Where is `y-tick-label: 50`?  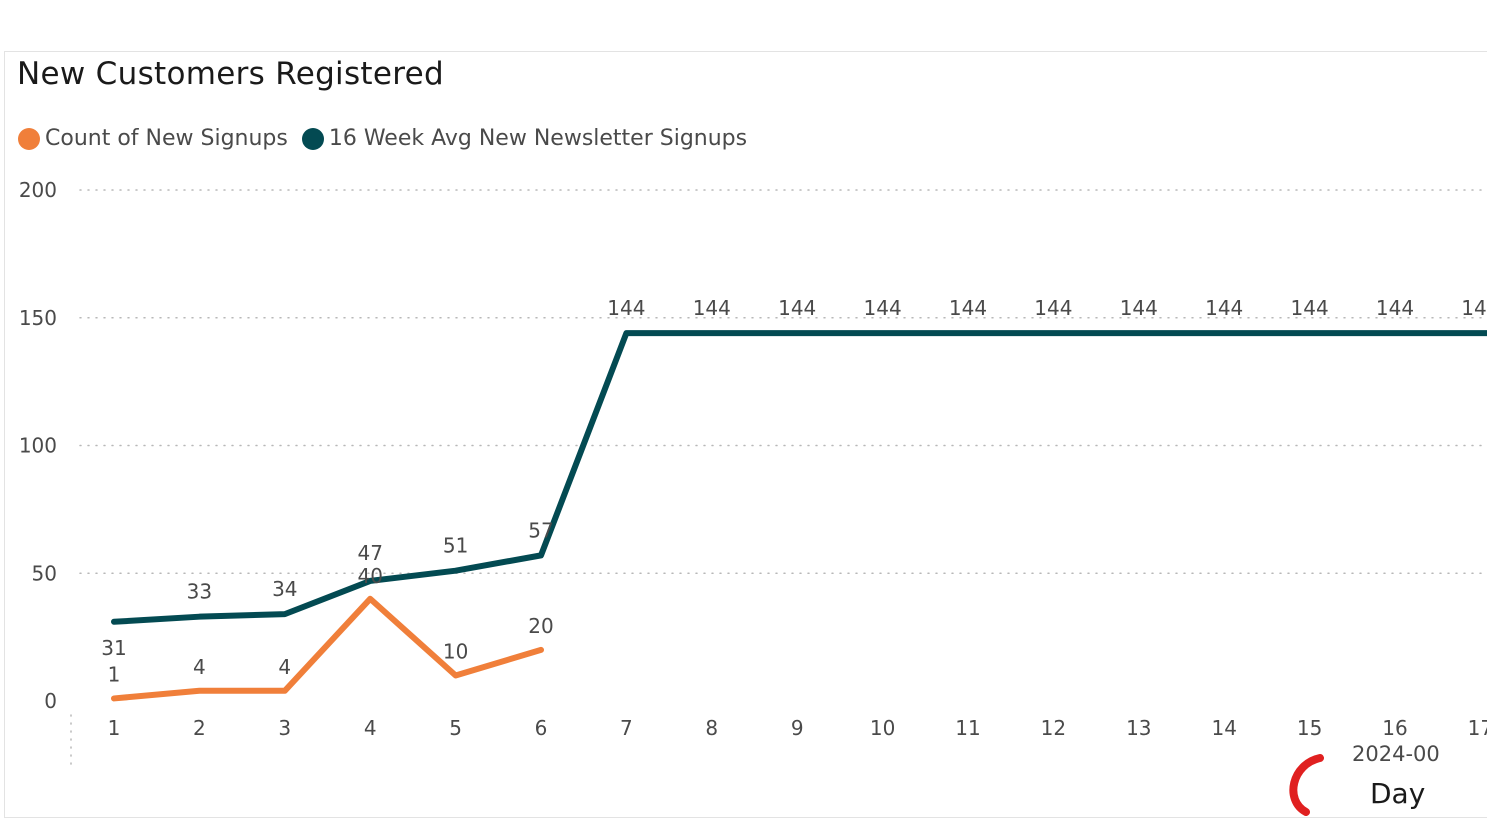
y-tick-label: 50 is located at coordinates (44, 573).